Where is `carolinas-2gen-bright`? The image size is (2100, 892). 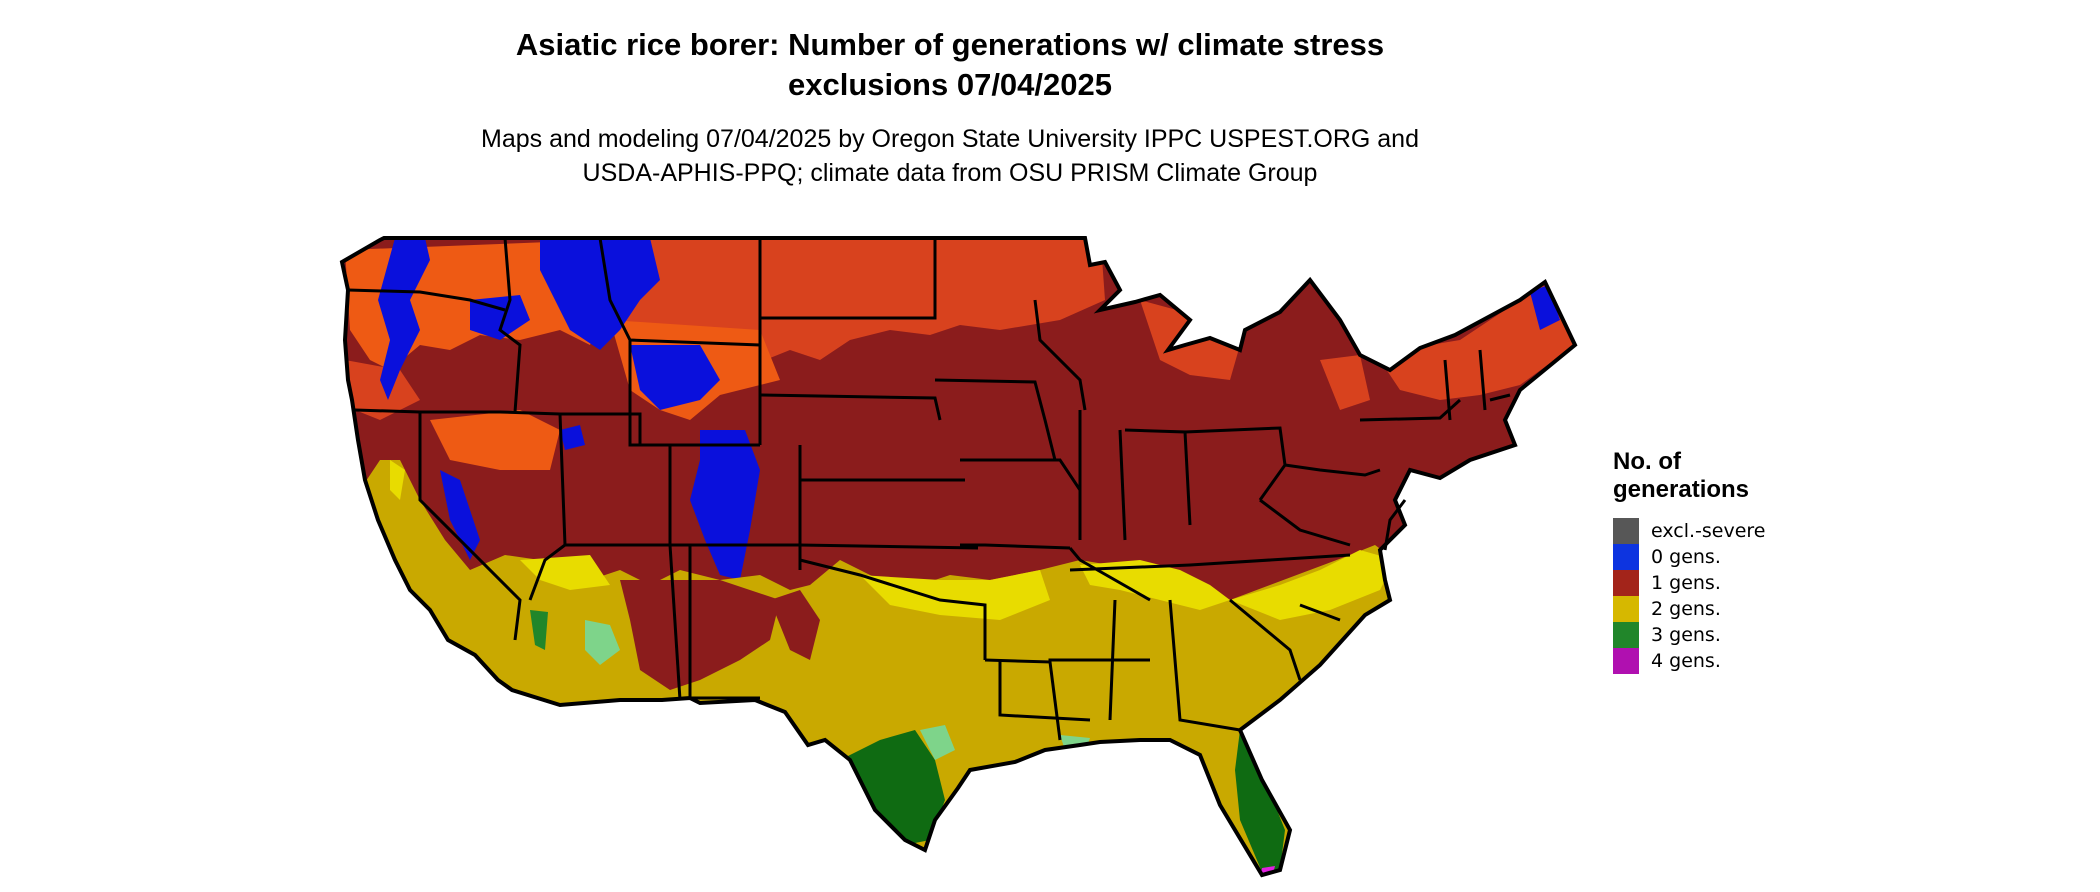 carolinas-2gen-bright is located at coordinates (1312, 585).